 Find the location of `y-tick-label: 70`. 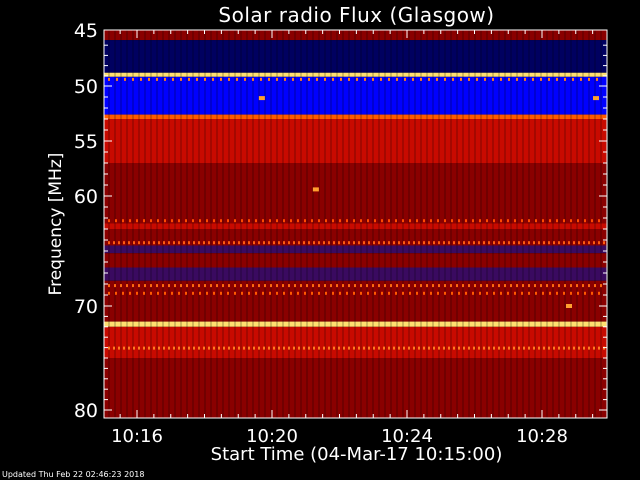

y-tick-label: 70 is located at coordinates (86, 307).